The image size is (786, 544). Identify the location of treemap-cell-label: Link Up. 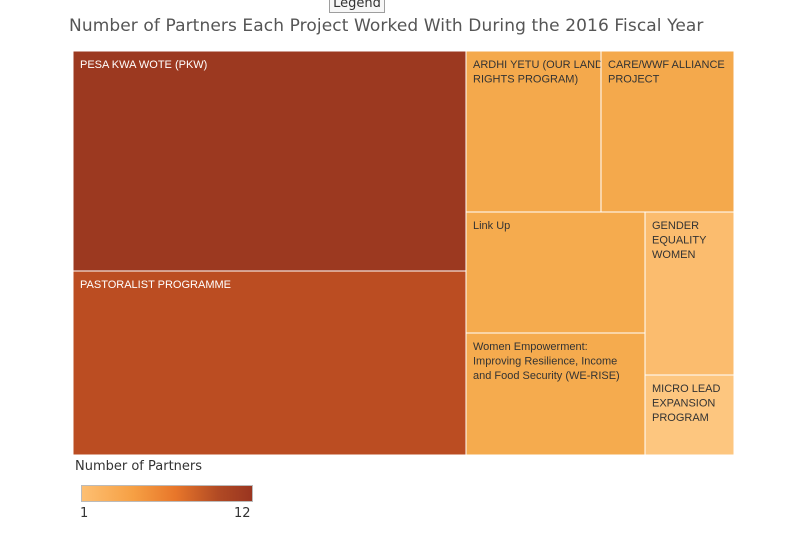
(491, 226).